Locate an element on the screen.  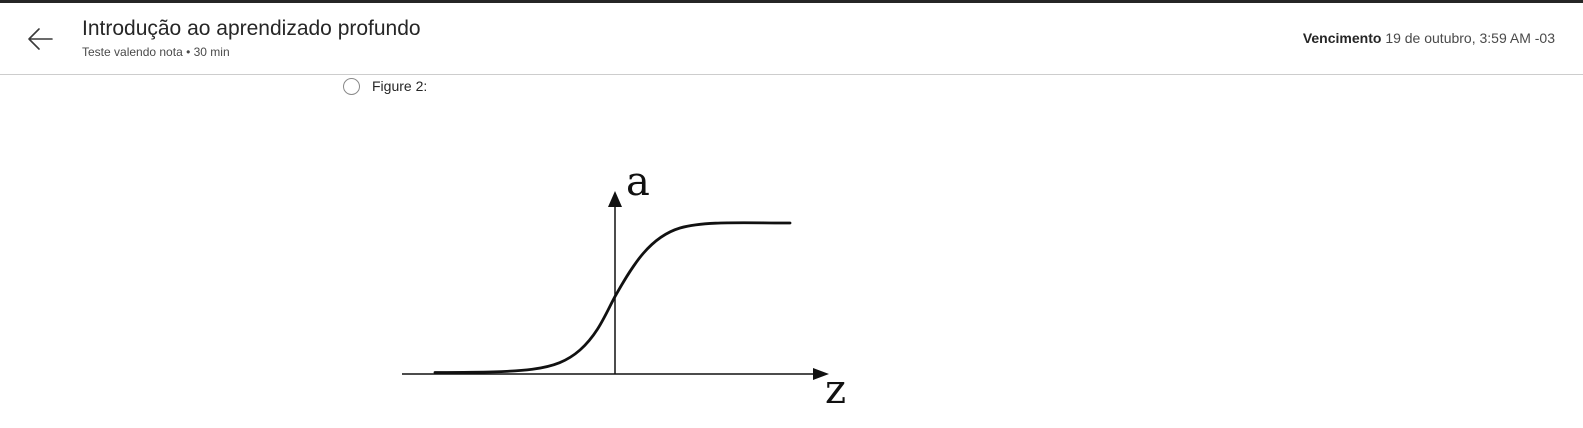
answer-option: Figure 2: is located at coordinates (385, 86).